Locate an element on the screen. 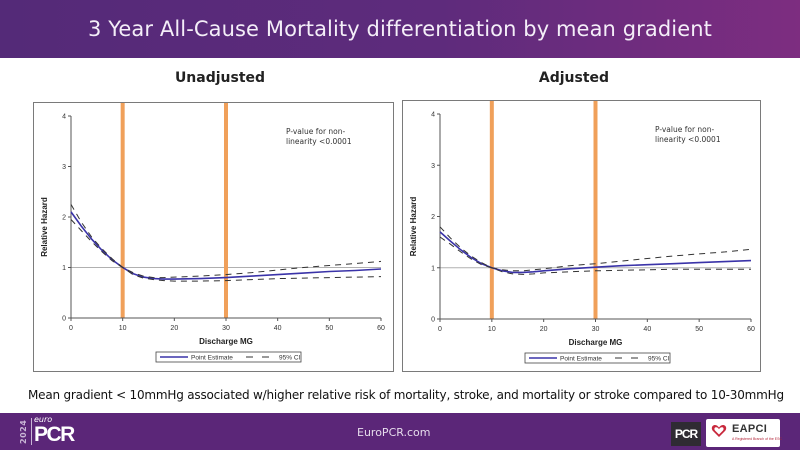 This screenshot has width=800, height=450. logo-year: 2024 is located at coordinates (23, 432).